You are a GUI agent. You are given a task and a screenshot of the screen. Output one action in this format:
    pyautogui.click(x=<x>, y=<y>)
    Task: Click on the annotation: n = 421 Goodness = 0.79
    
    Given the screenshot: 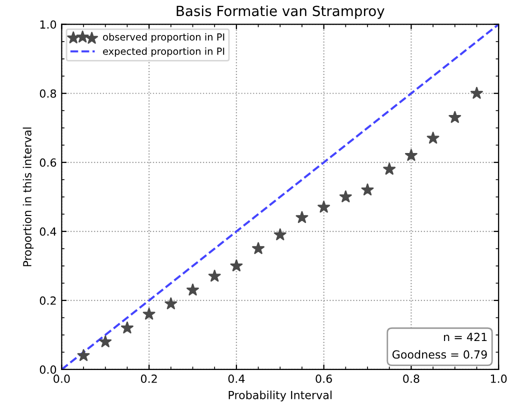 What is the action you would take?
    pyautogui.click(x=439, y=345)
    